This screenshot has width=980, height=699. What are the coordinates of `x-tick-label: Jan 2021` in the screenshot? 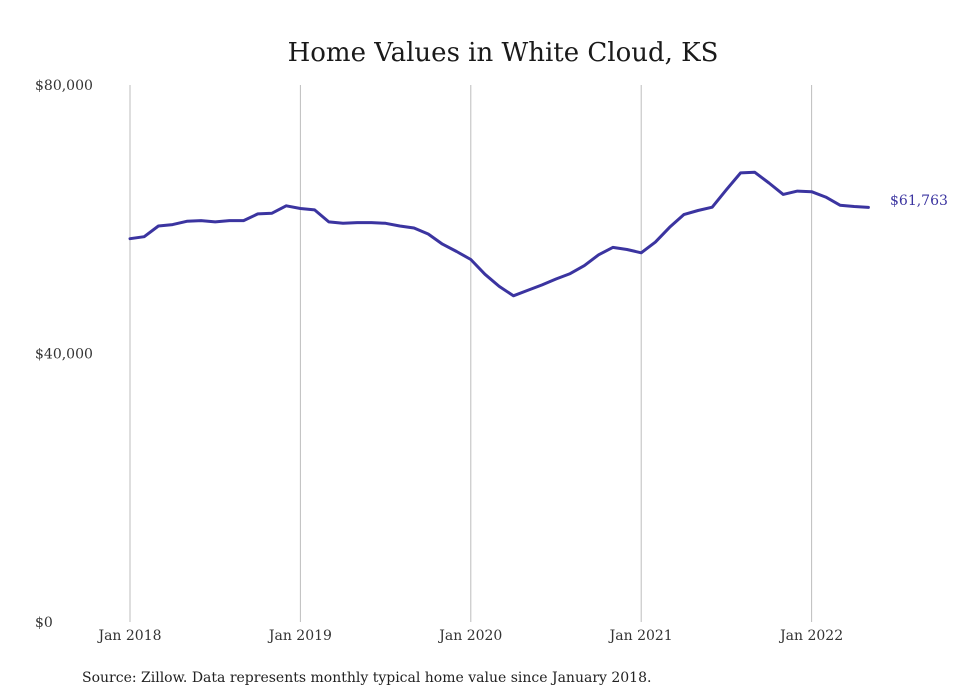 It's located at (640, 636).